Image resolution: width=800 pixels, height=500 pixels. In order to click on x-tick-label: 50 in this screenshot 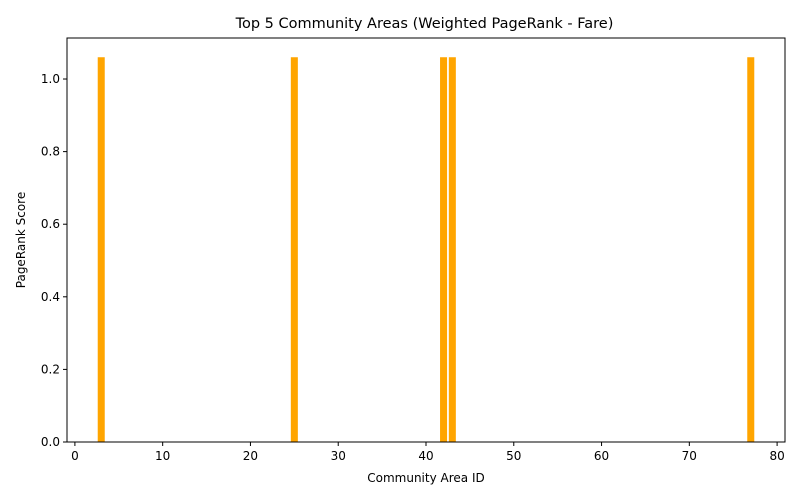, I will do `click(513, 456)`.